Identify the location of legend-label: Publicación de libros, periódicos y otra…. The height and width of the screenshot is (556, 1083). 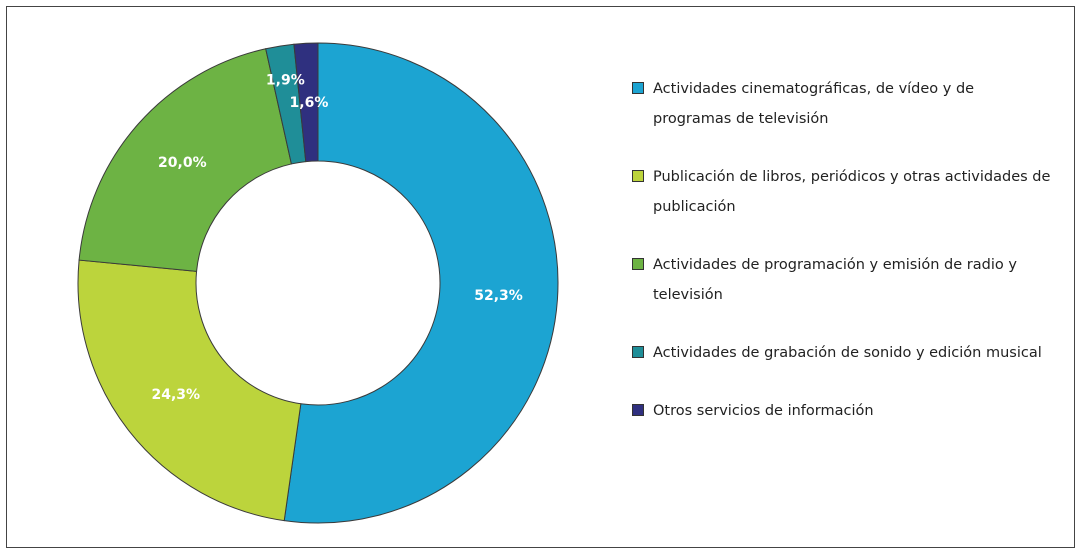
(852, 192).